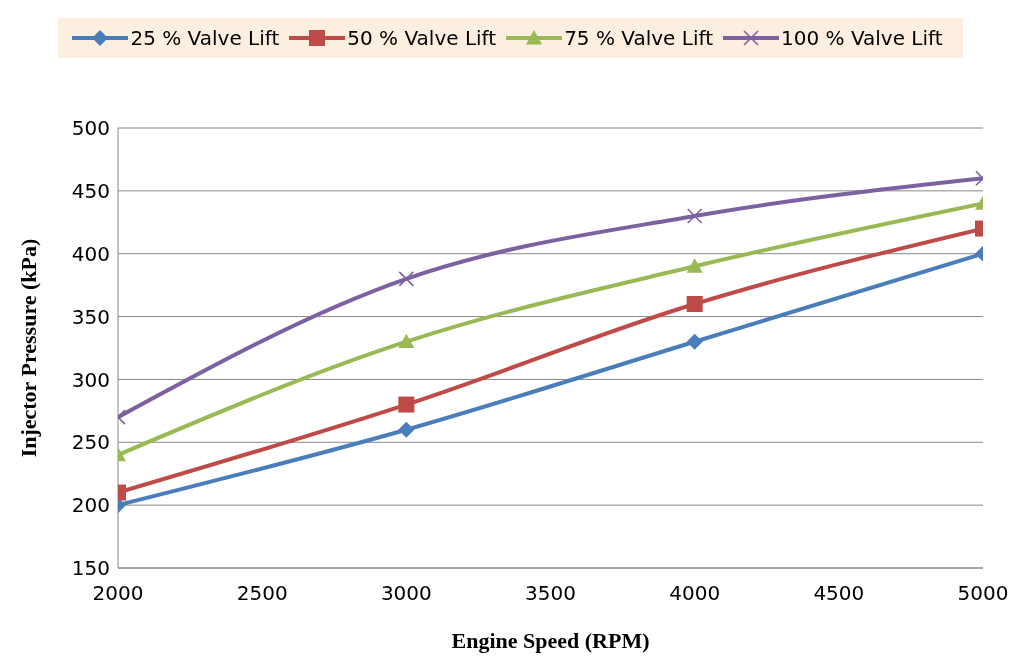  I want to click on x-tick-label: 5000, so click(983, 593).